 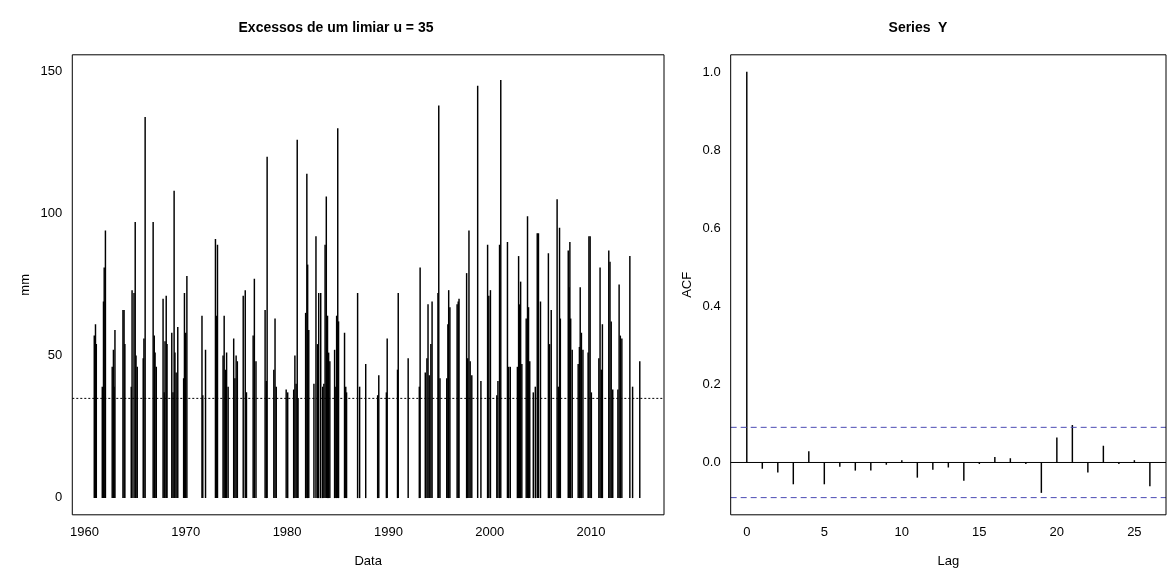 What do you see at coordinates (25, 284) in the screenshot?
I see `y-axis-title: mm` at bounding box center [25, 284].